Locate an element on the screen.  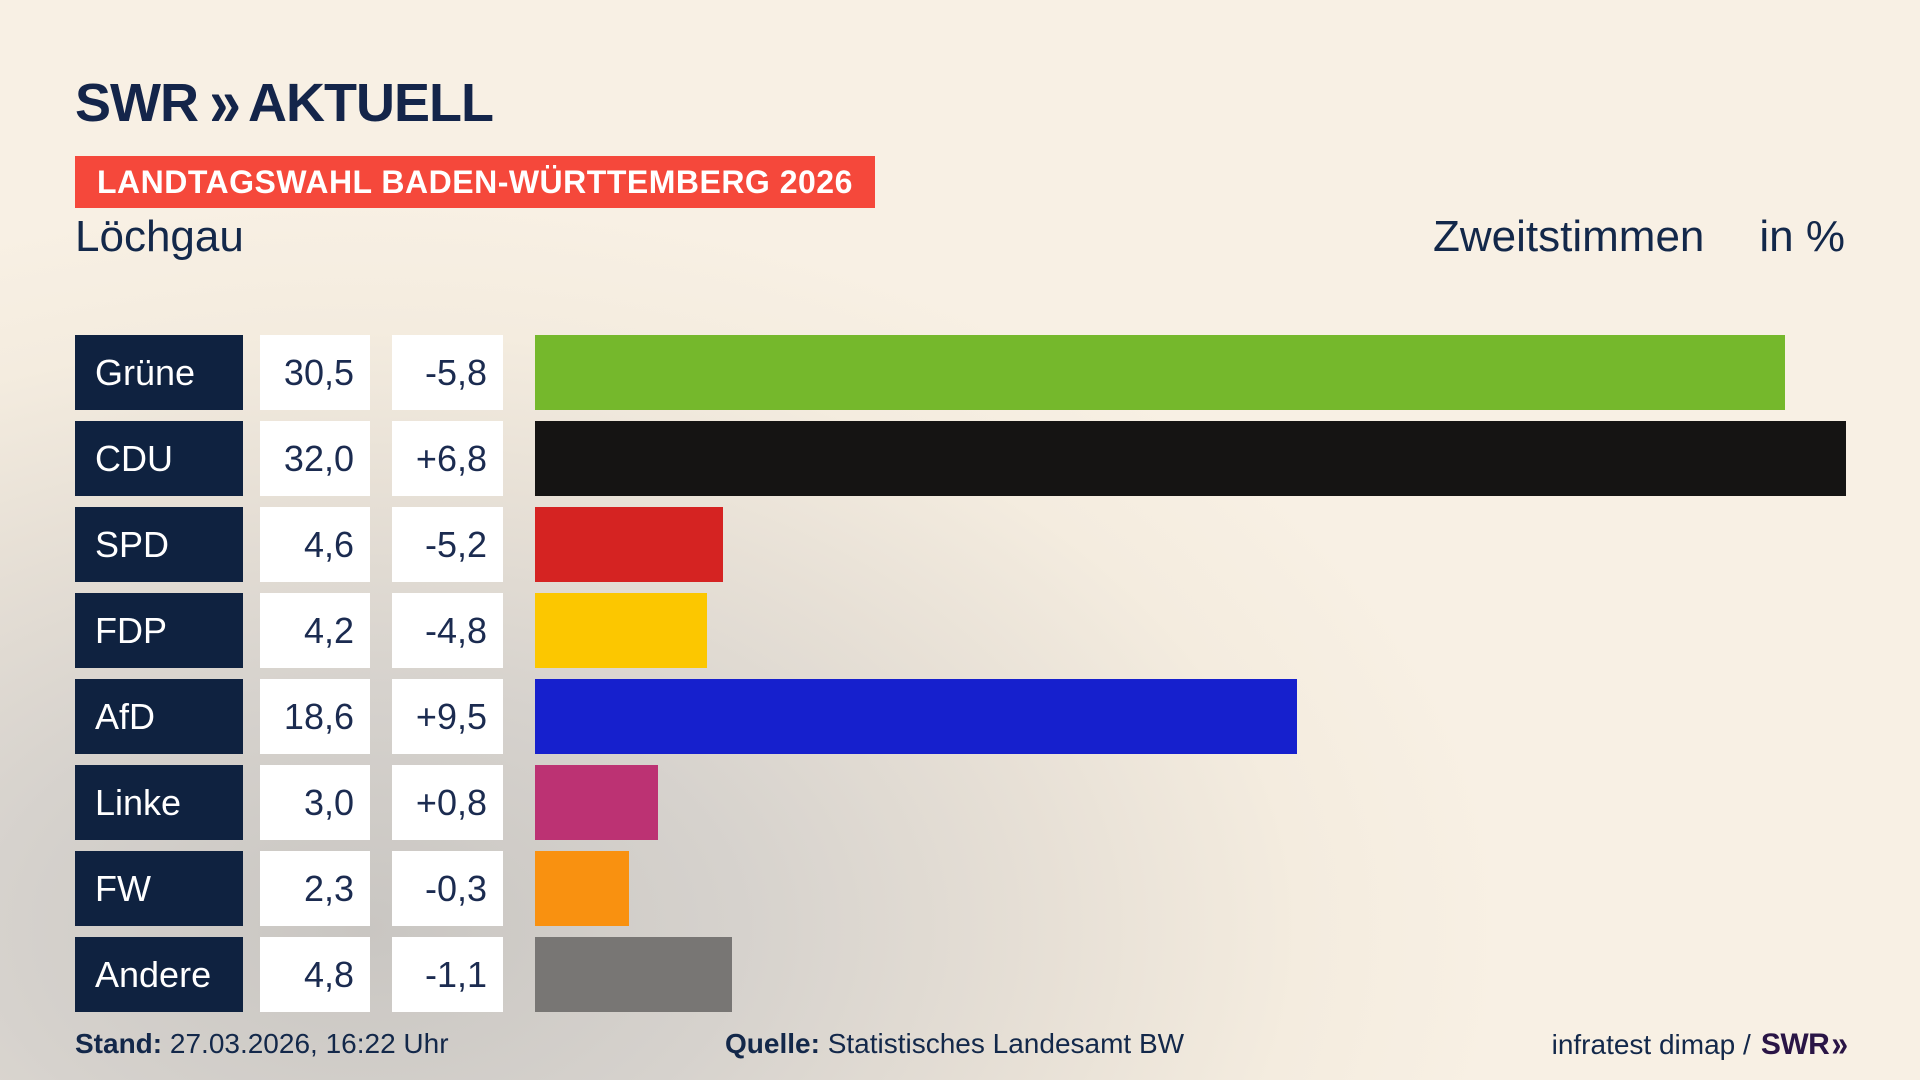
party-row: AfD 18,6 +9,5 is located at coordinates (960, 716).